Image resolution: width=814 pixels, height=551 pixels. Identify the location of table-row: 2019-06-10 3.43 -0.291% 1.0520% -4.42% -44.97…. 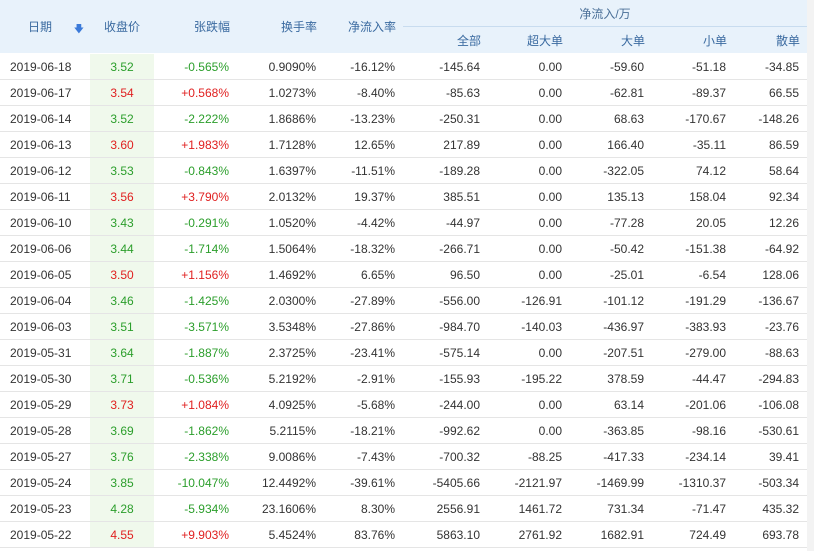
(404, 222).